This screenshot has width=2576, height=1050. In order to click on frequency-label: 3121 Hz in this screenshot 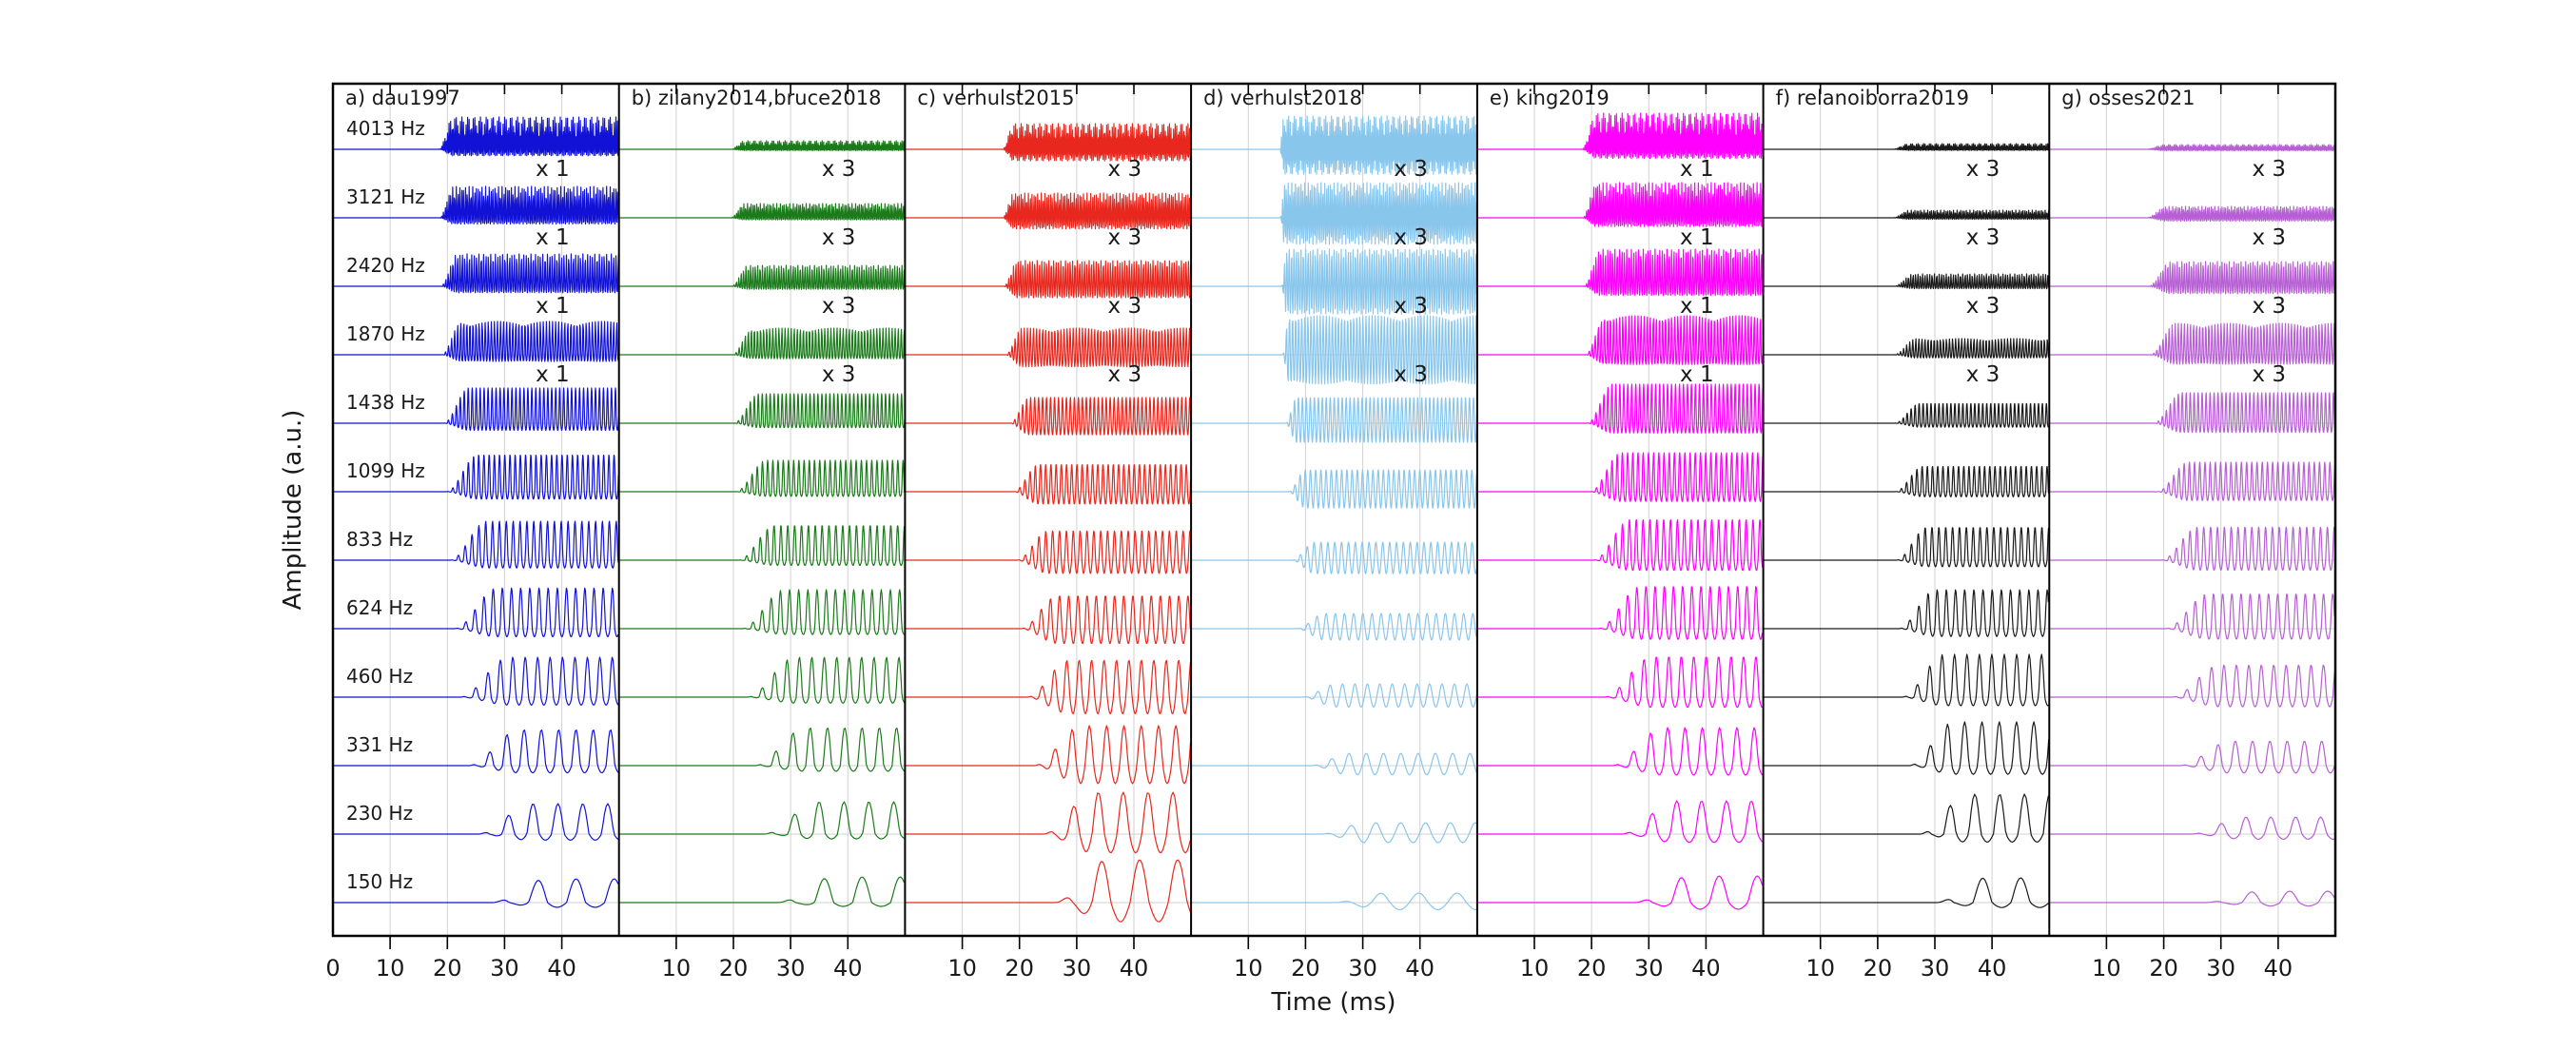, I will do `click(385, 196)`.